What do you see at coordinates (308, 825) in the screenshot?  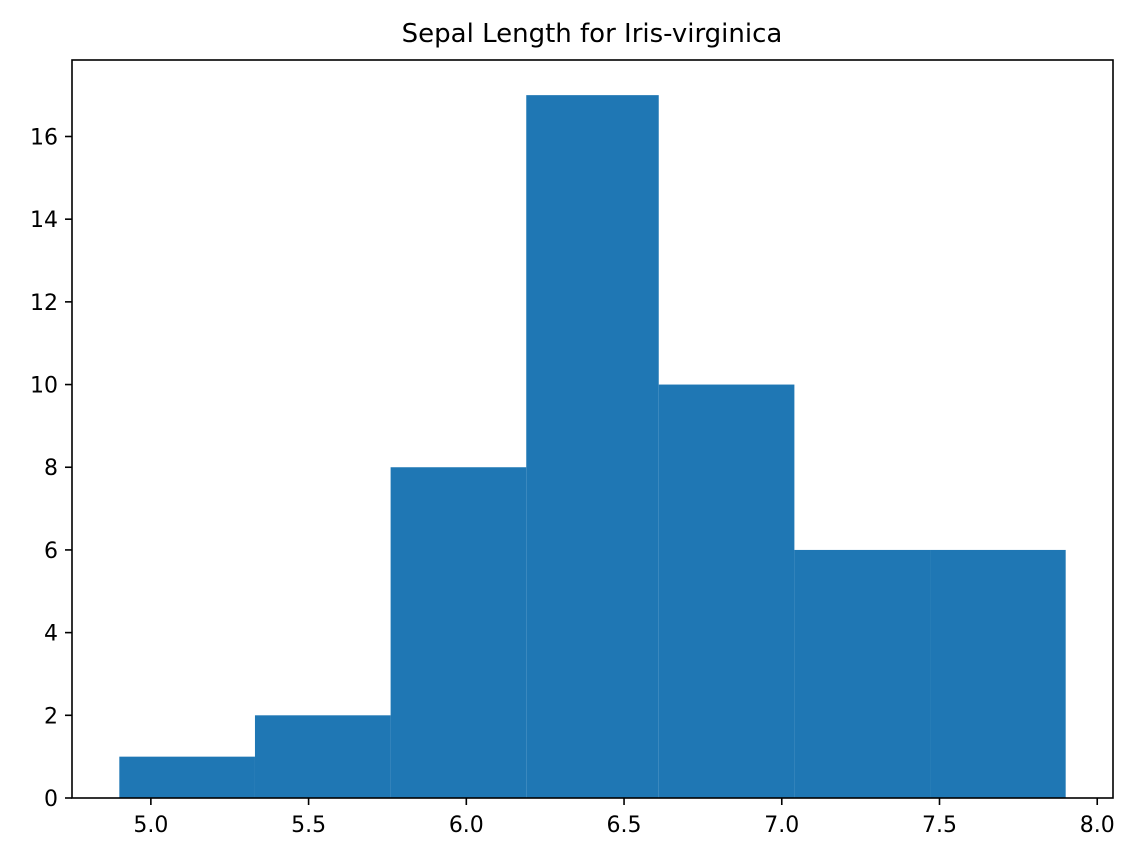 I see `x-tick-label-2: 5.5` at bounding box center [308, 825].